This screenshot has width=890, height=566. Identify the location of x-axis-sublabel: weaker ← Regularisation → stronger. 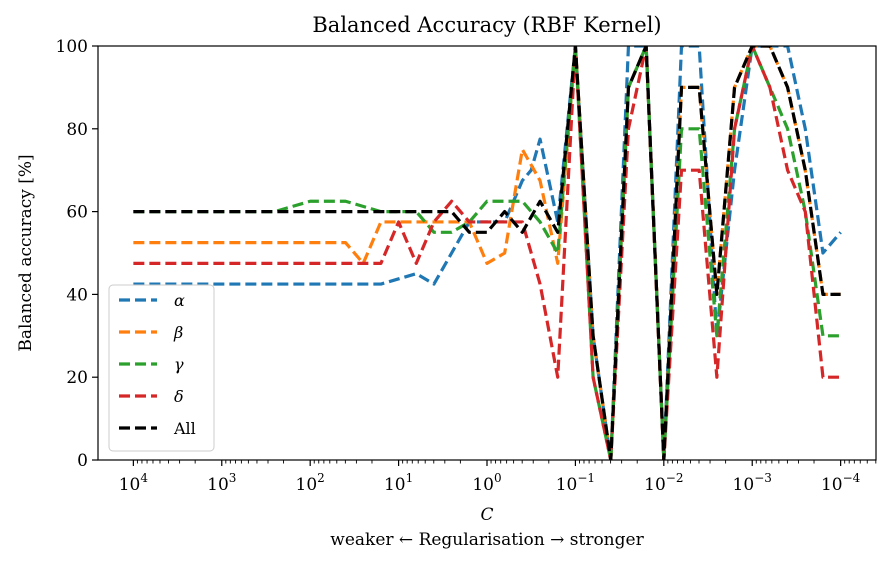
(487, 540).